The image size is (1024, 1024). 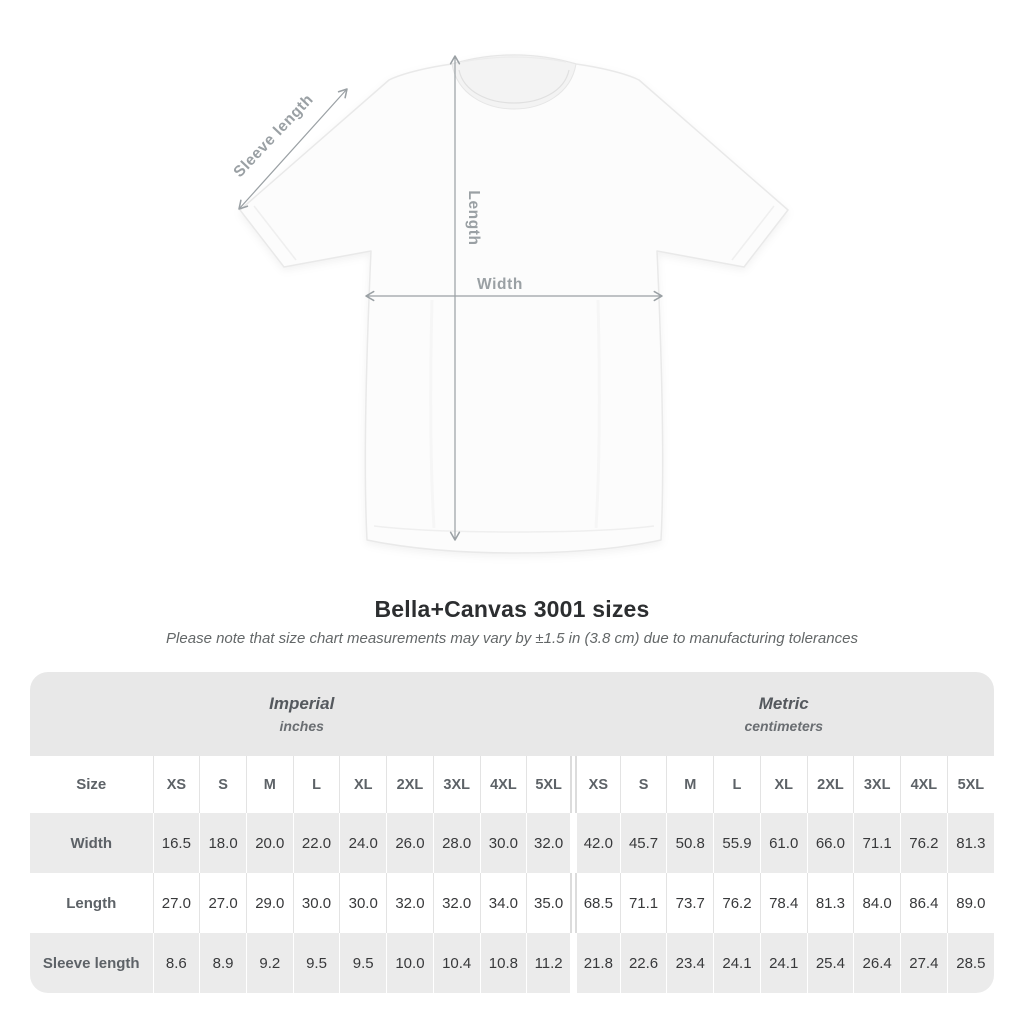 I want to click on size-cell-imperial-5xl: 5XL, so click(x=550, y=784).